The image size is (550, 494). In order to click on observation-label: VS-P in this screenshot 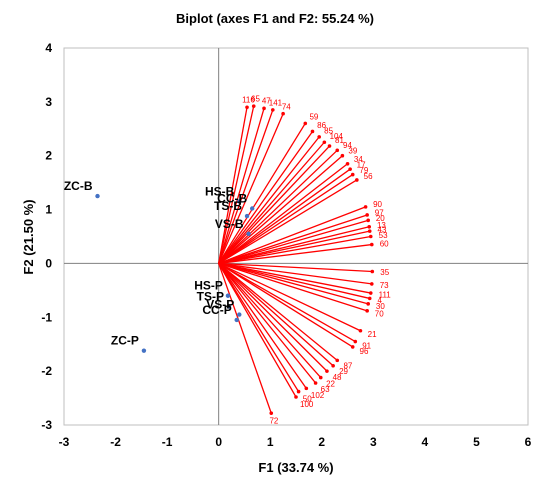, I will do `click(220, 305)`.